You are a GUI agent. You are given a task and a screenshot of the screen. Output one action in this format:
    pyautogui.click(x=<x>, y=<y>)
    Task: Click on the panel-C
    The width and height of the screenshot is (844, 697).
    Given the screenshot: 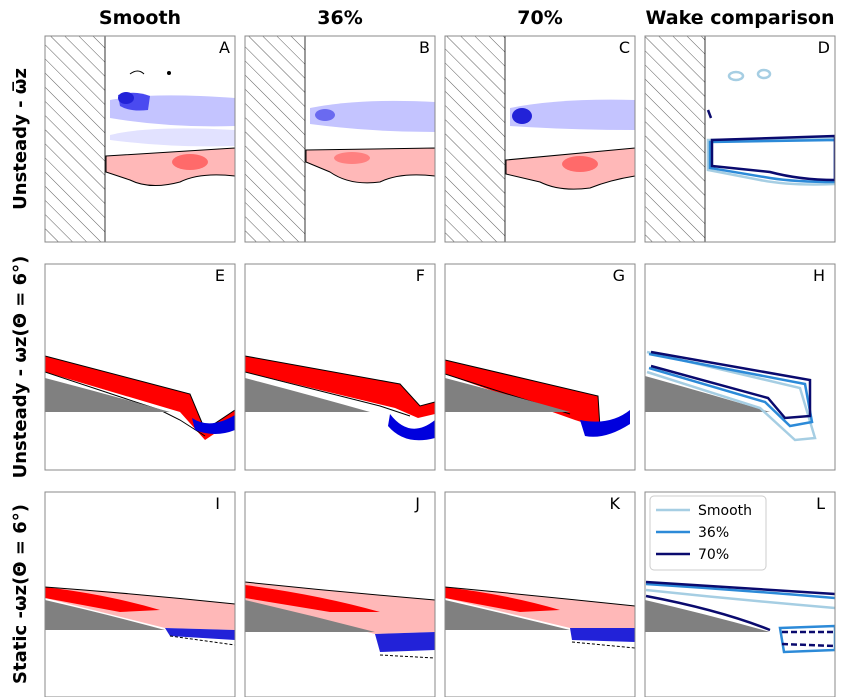 What is the action you would take?
    pyautogui.click(x=540, y=139)
    